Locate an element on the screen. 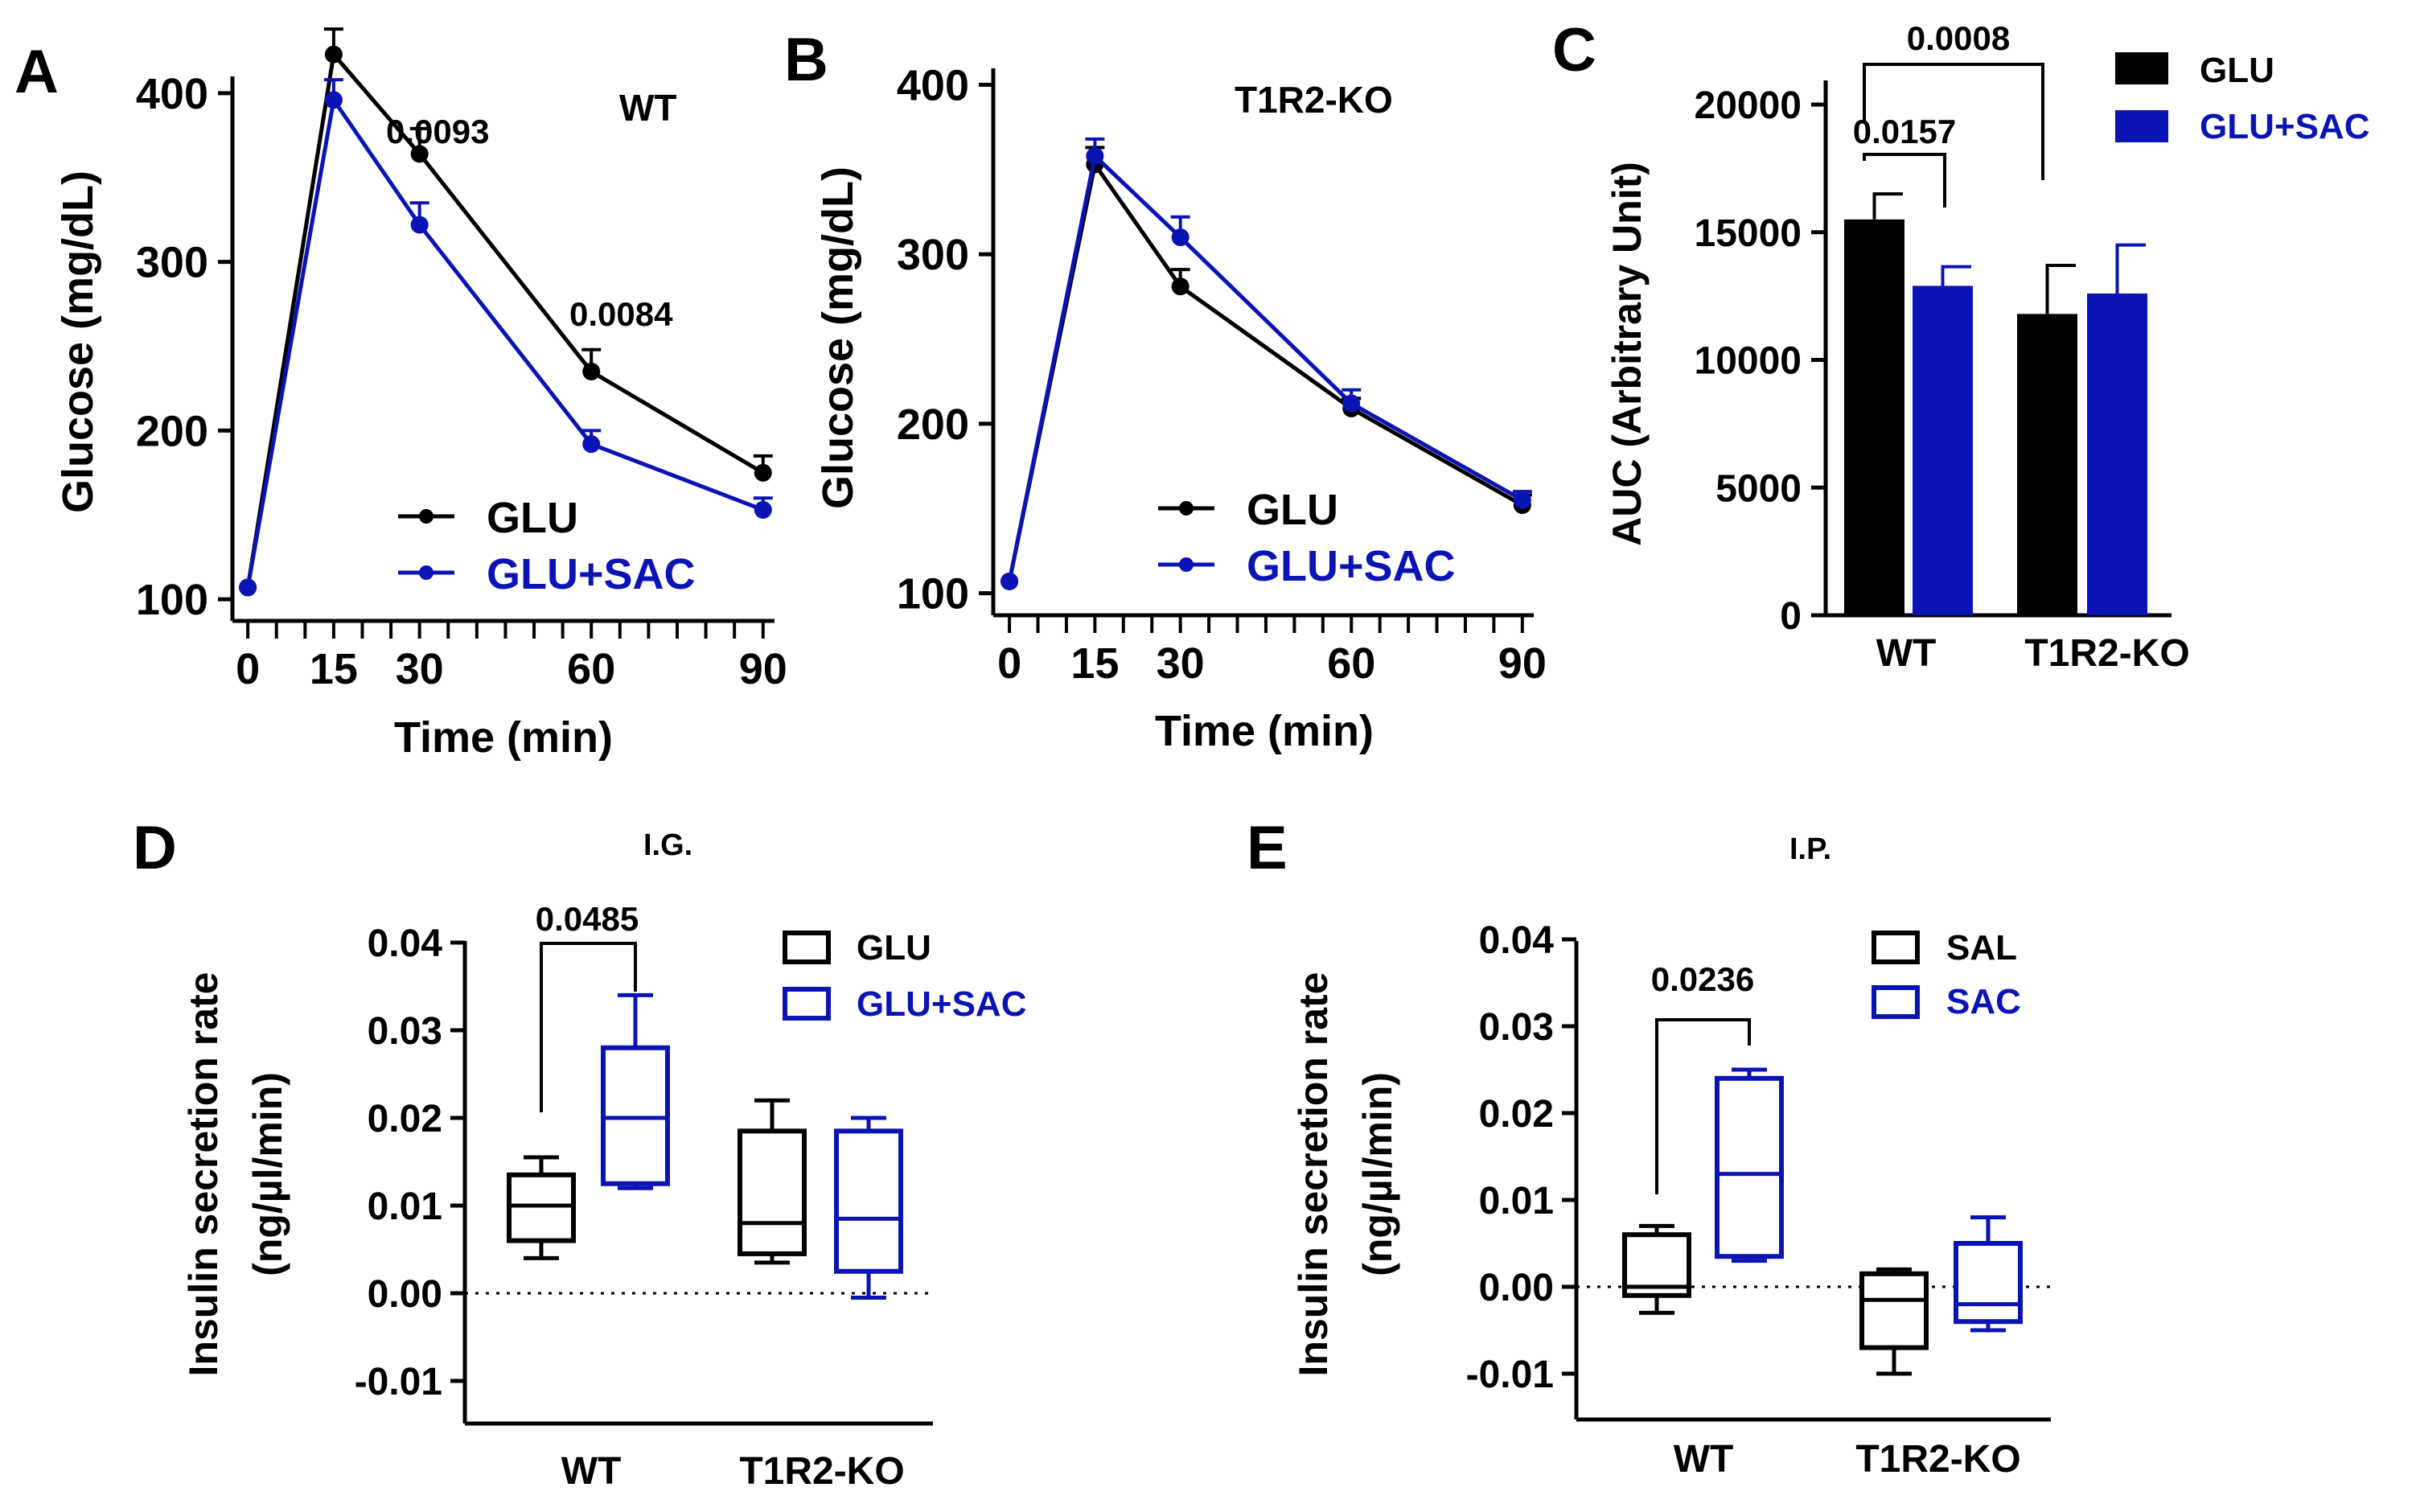  y-tick-label: 0 is located at coordinates (1791, 617).